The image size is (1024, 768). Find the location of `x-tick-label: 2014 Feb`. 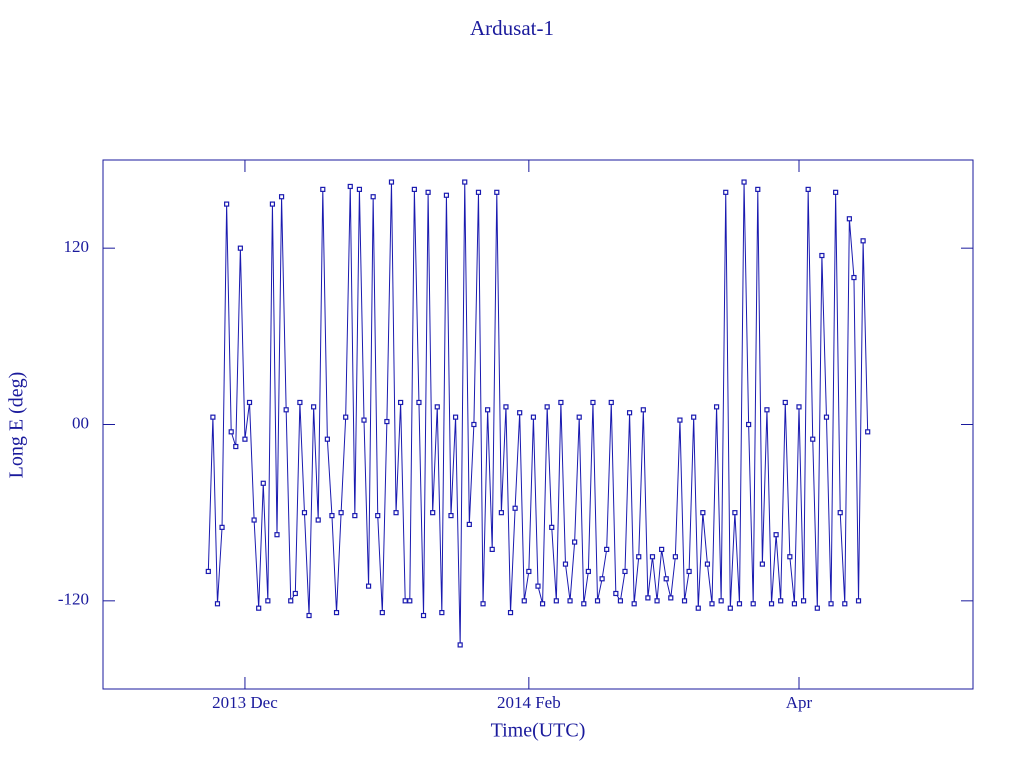

x-tick-label: 2014 Feb is located at coordinates (529, 702).